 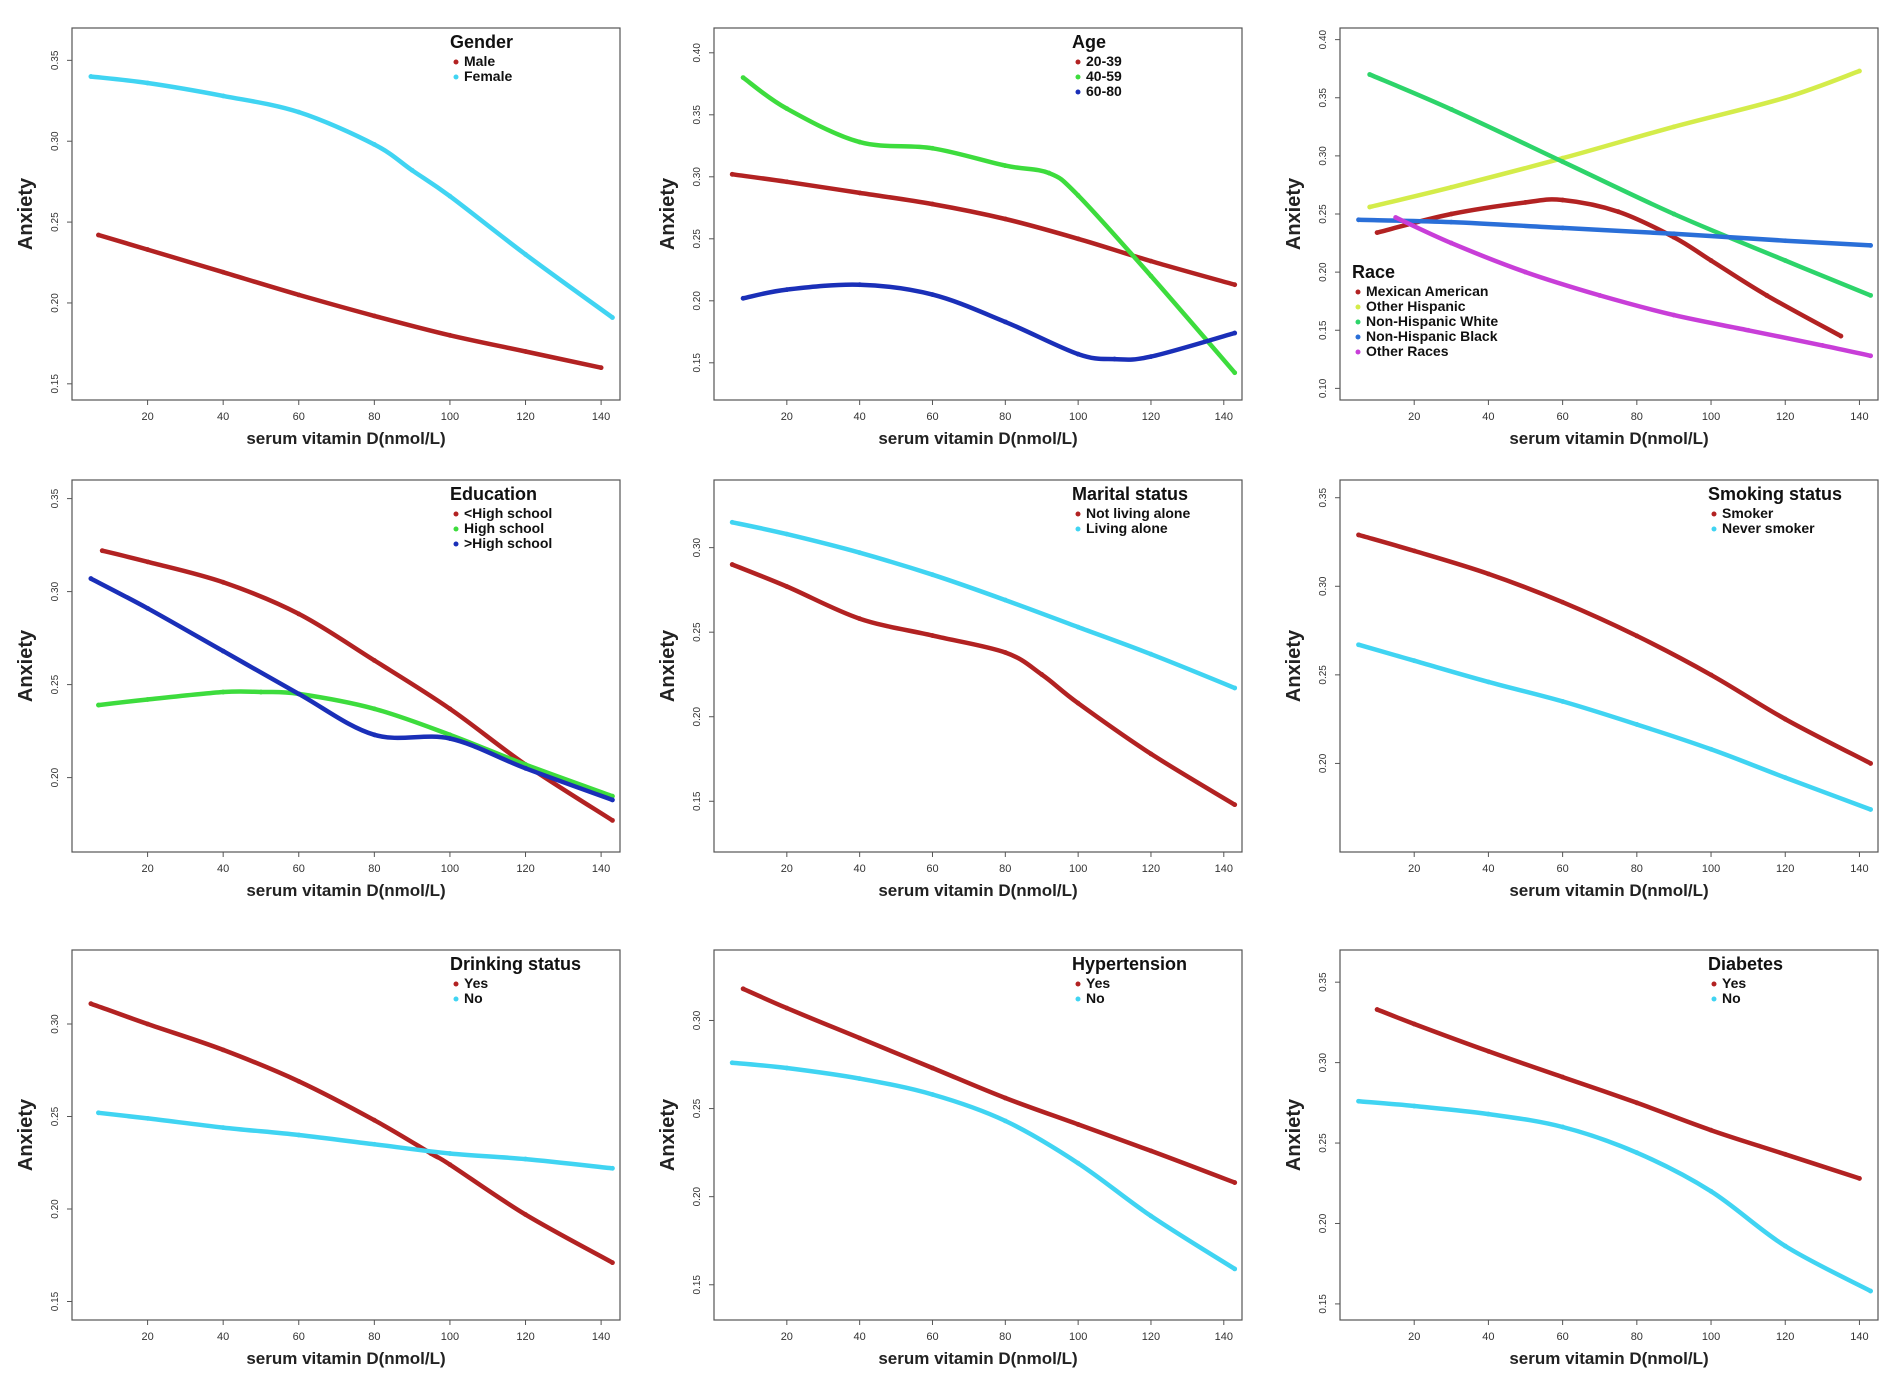 What do you see at coordinates (504, 528) in the screenshot?
I see `legend-item-label: High school` at bounding box center [504, 528].